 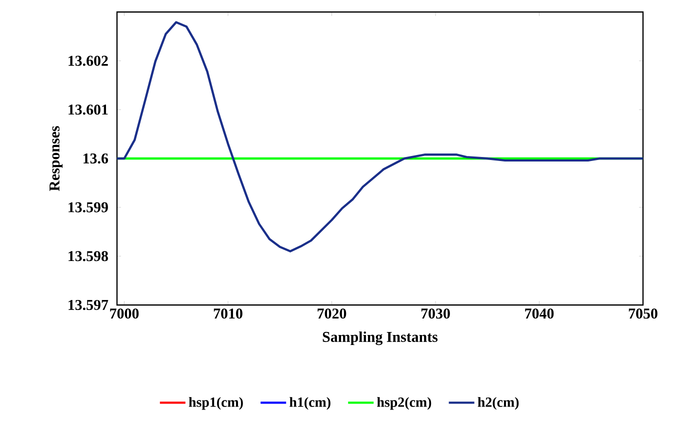 What do you see at coordinates (88, 305) in the screenshot?
I see `y-tick-label: 13.597` at bounding box center [88, 305].